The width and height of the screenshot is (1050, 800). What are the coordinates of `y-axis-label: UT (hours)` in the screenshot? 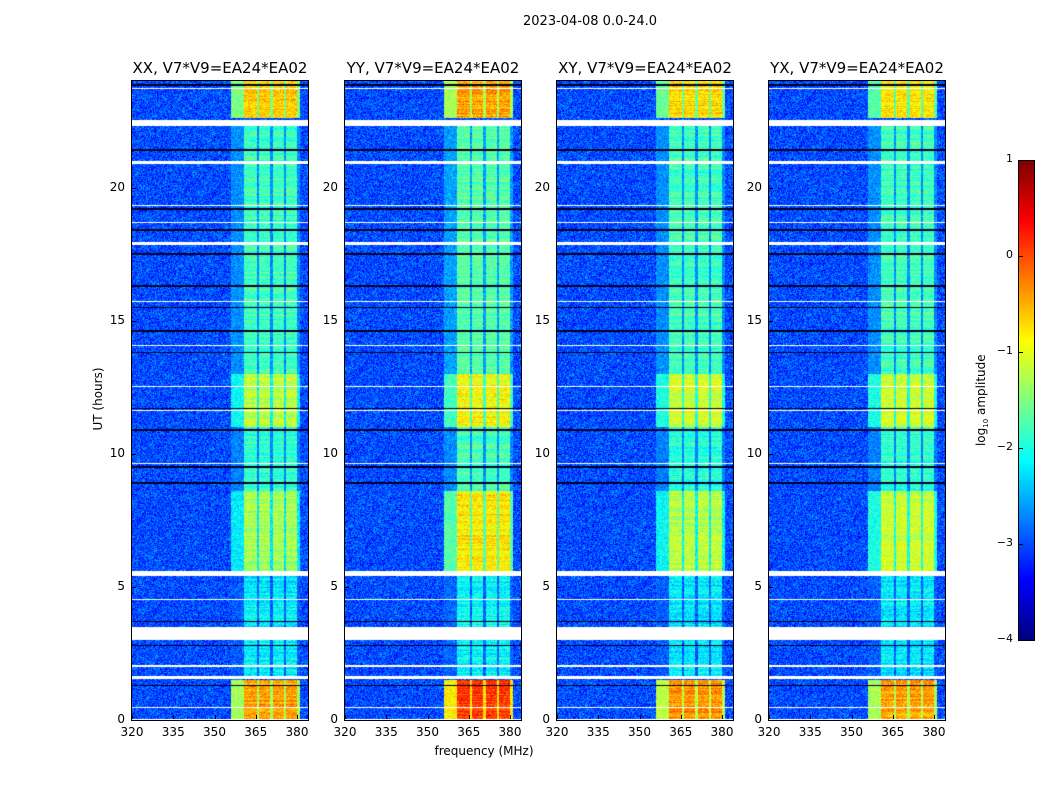 It's located at (98, 399).